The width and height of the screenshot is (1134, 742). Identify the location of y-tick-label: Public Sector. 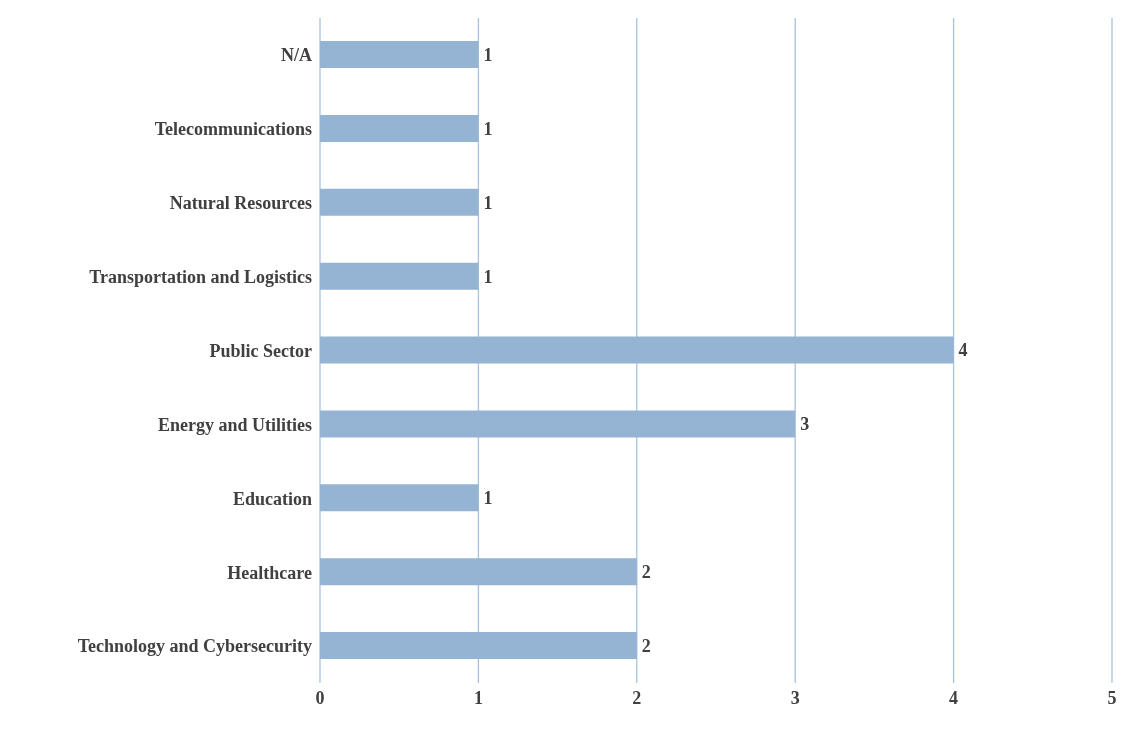
(261, 350).